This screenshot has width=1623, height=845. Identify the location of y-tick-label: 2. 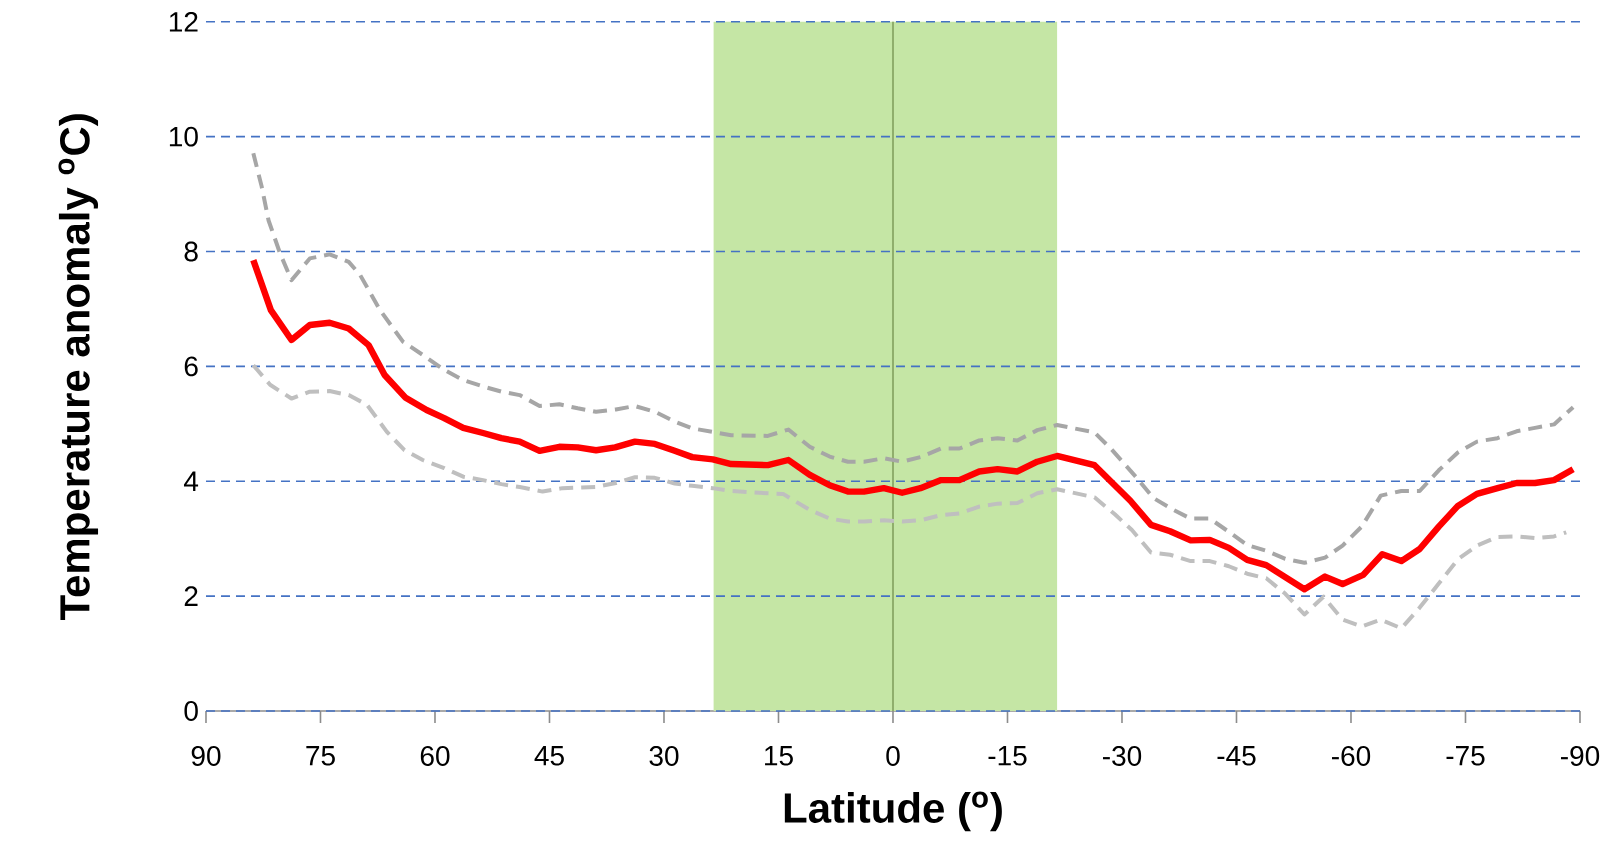
(191, 596).